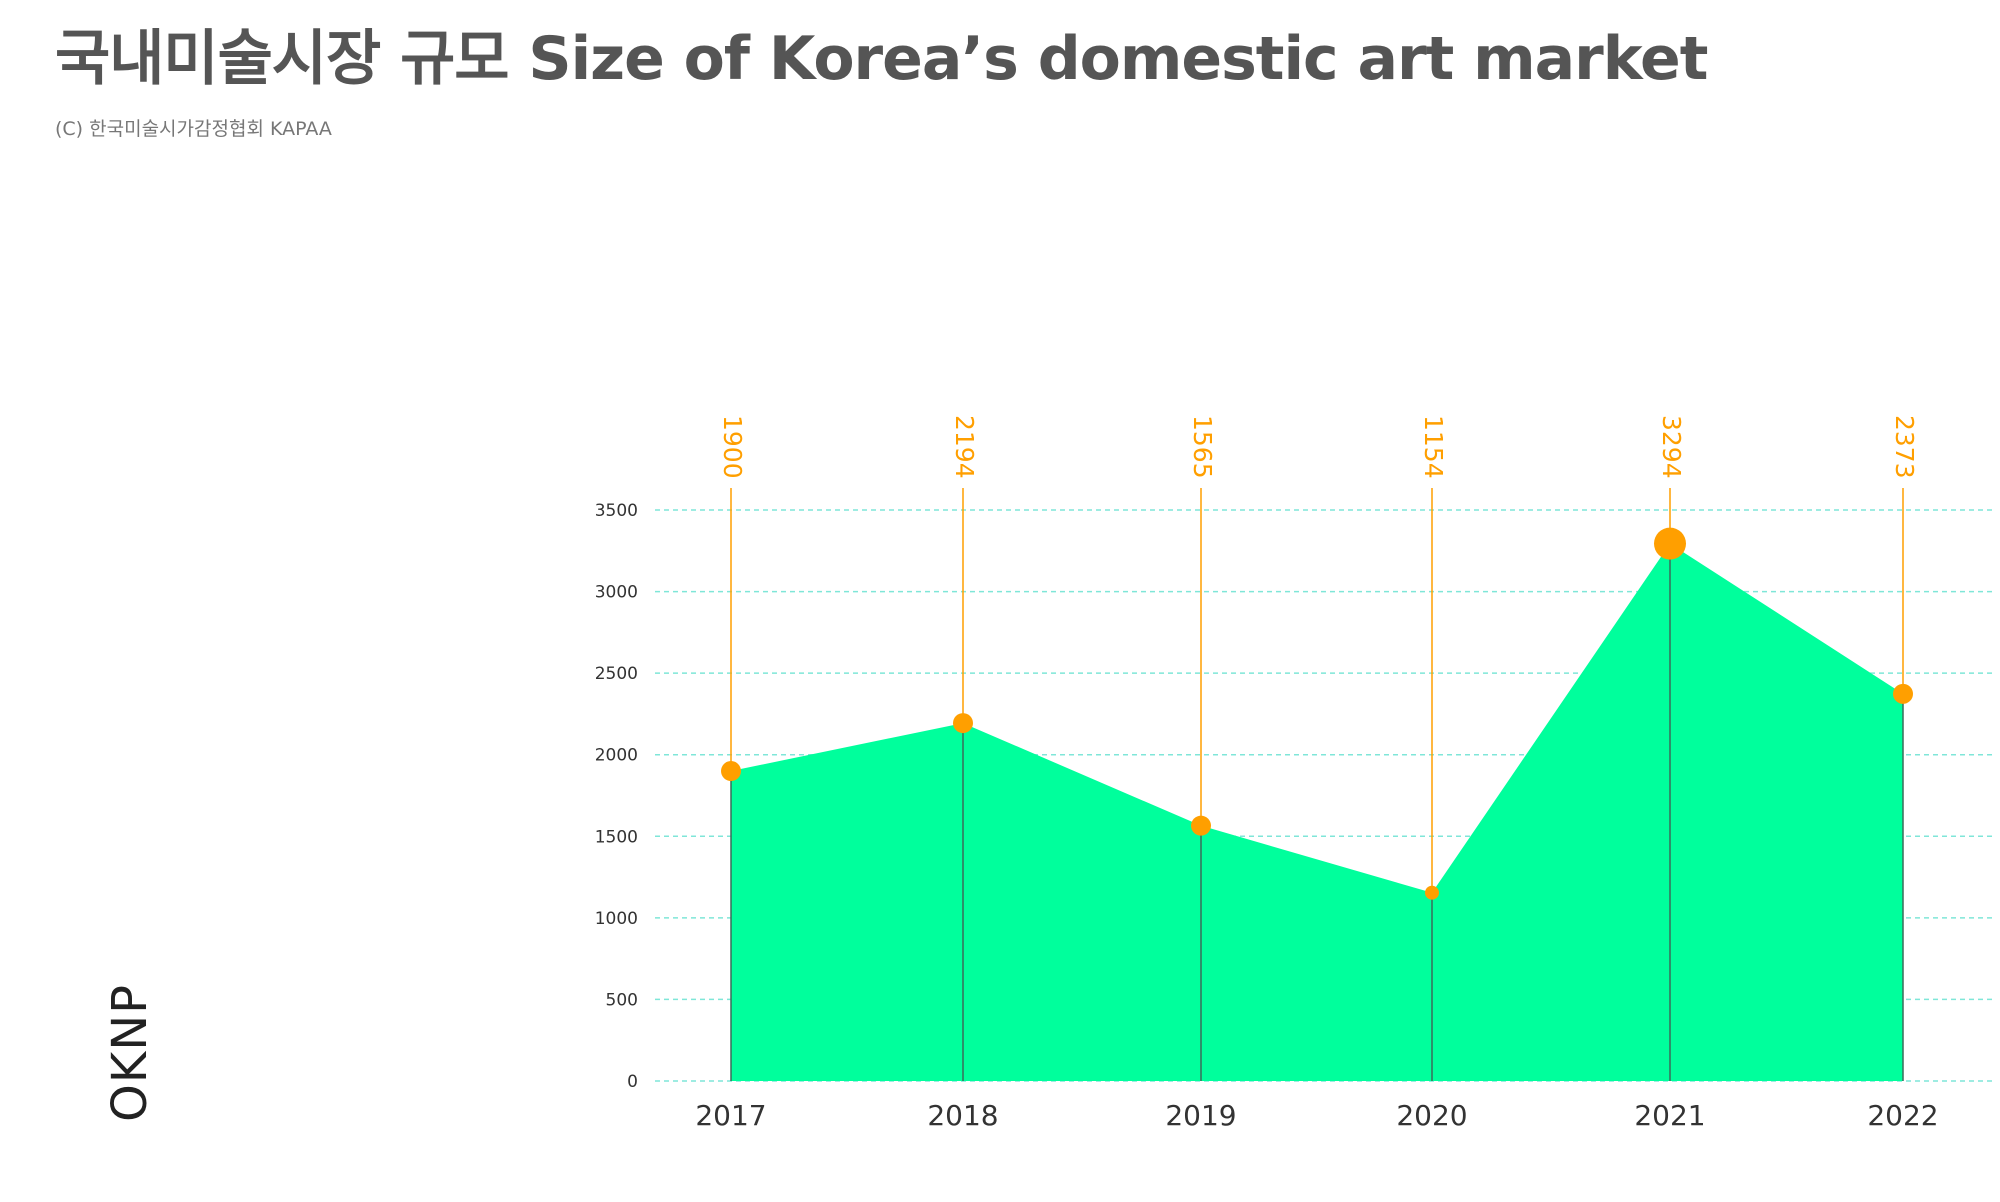 Image resolution: width=2000 pixels, height=1202 pixels. I want to click on y-tick-label: 2000, so click(616, 756).